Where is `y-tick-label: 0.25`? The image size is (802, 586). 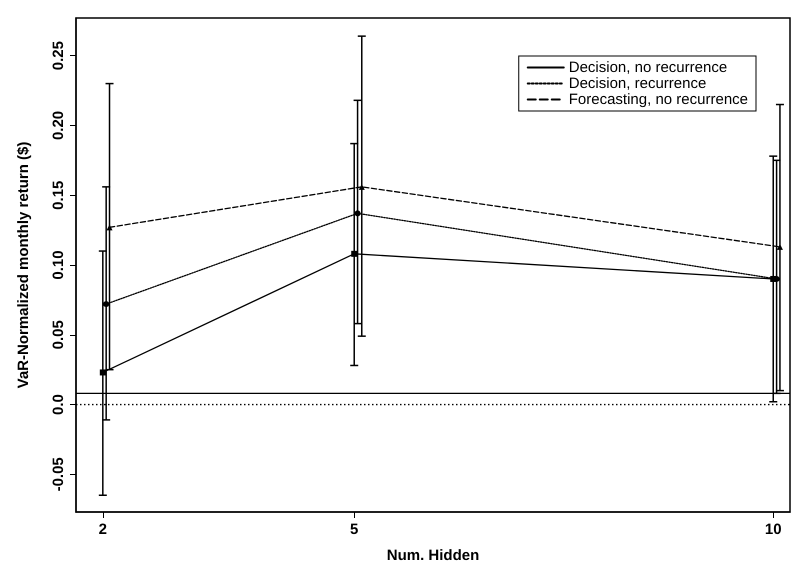
y-tick-label: 0.25 is located at coordinates (58, 55).